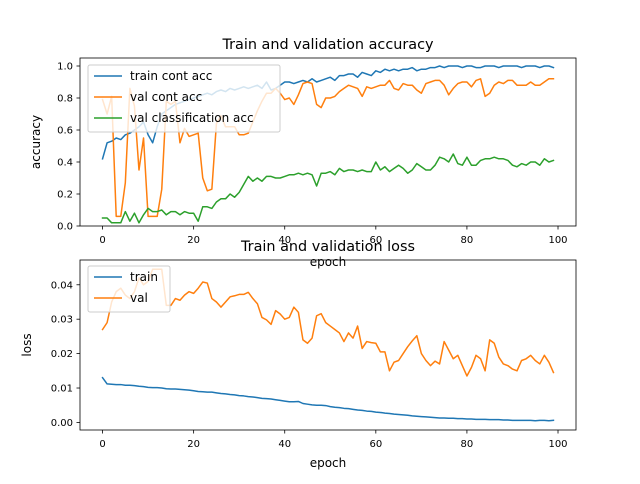 The height and width of the screenshot is (484, 640). I want to click on accuracy-legend-box, so click(184, 98).